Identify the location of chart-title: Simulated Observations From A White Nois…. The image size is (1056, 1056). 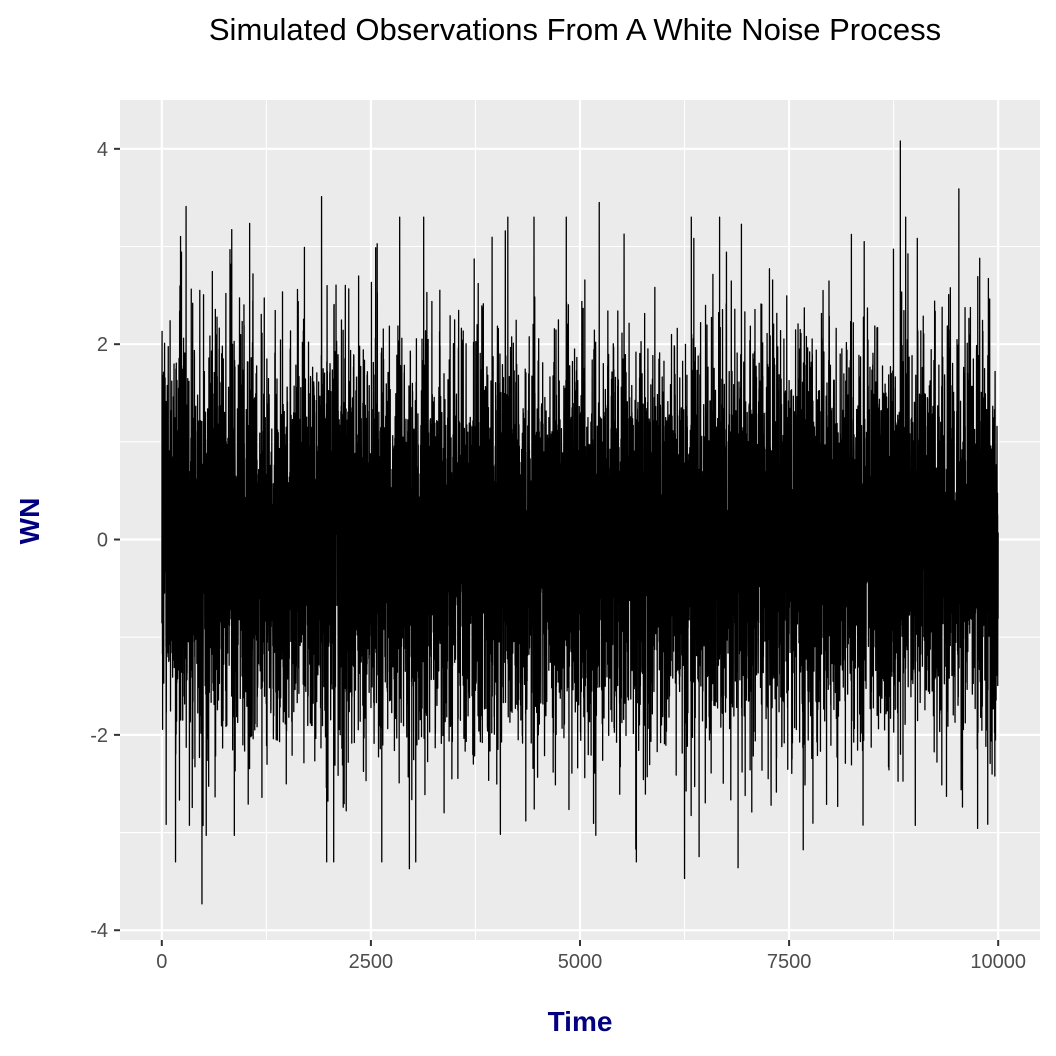
(575, 29).